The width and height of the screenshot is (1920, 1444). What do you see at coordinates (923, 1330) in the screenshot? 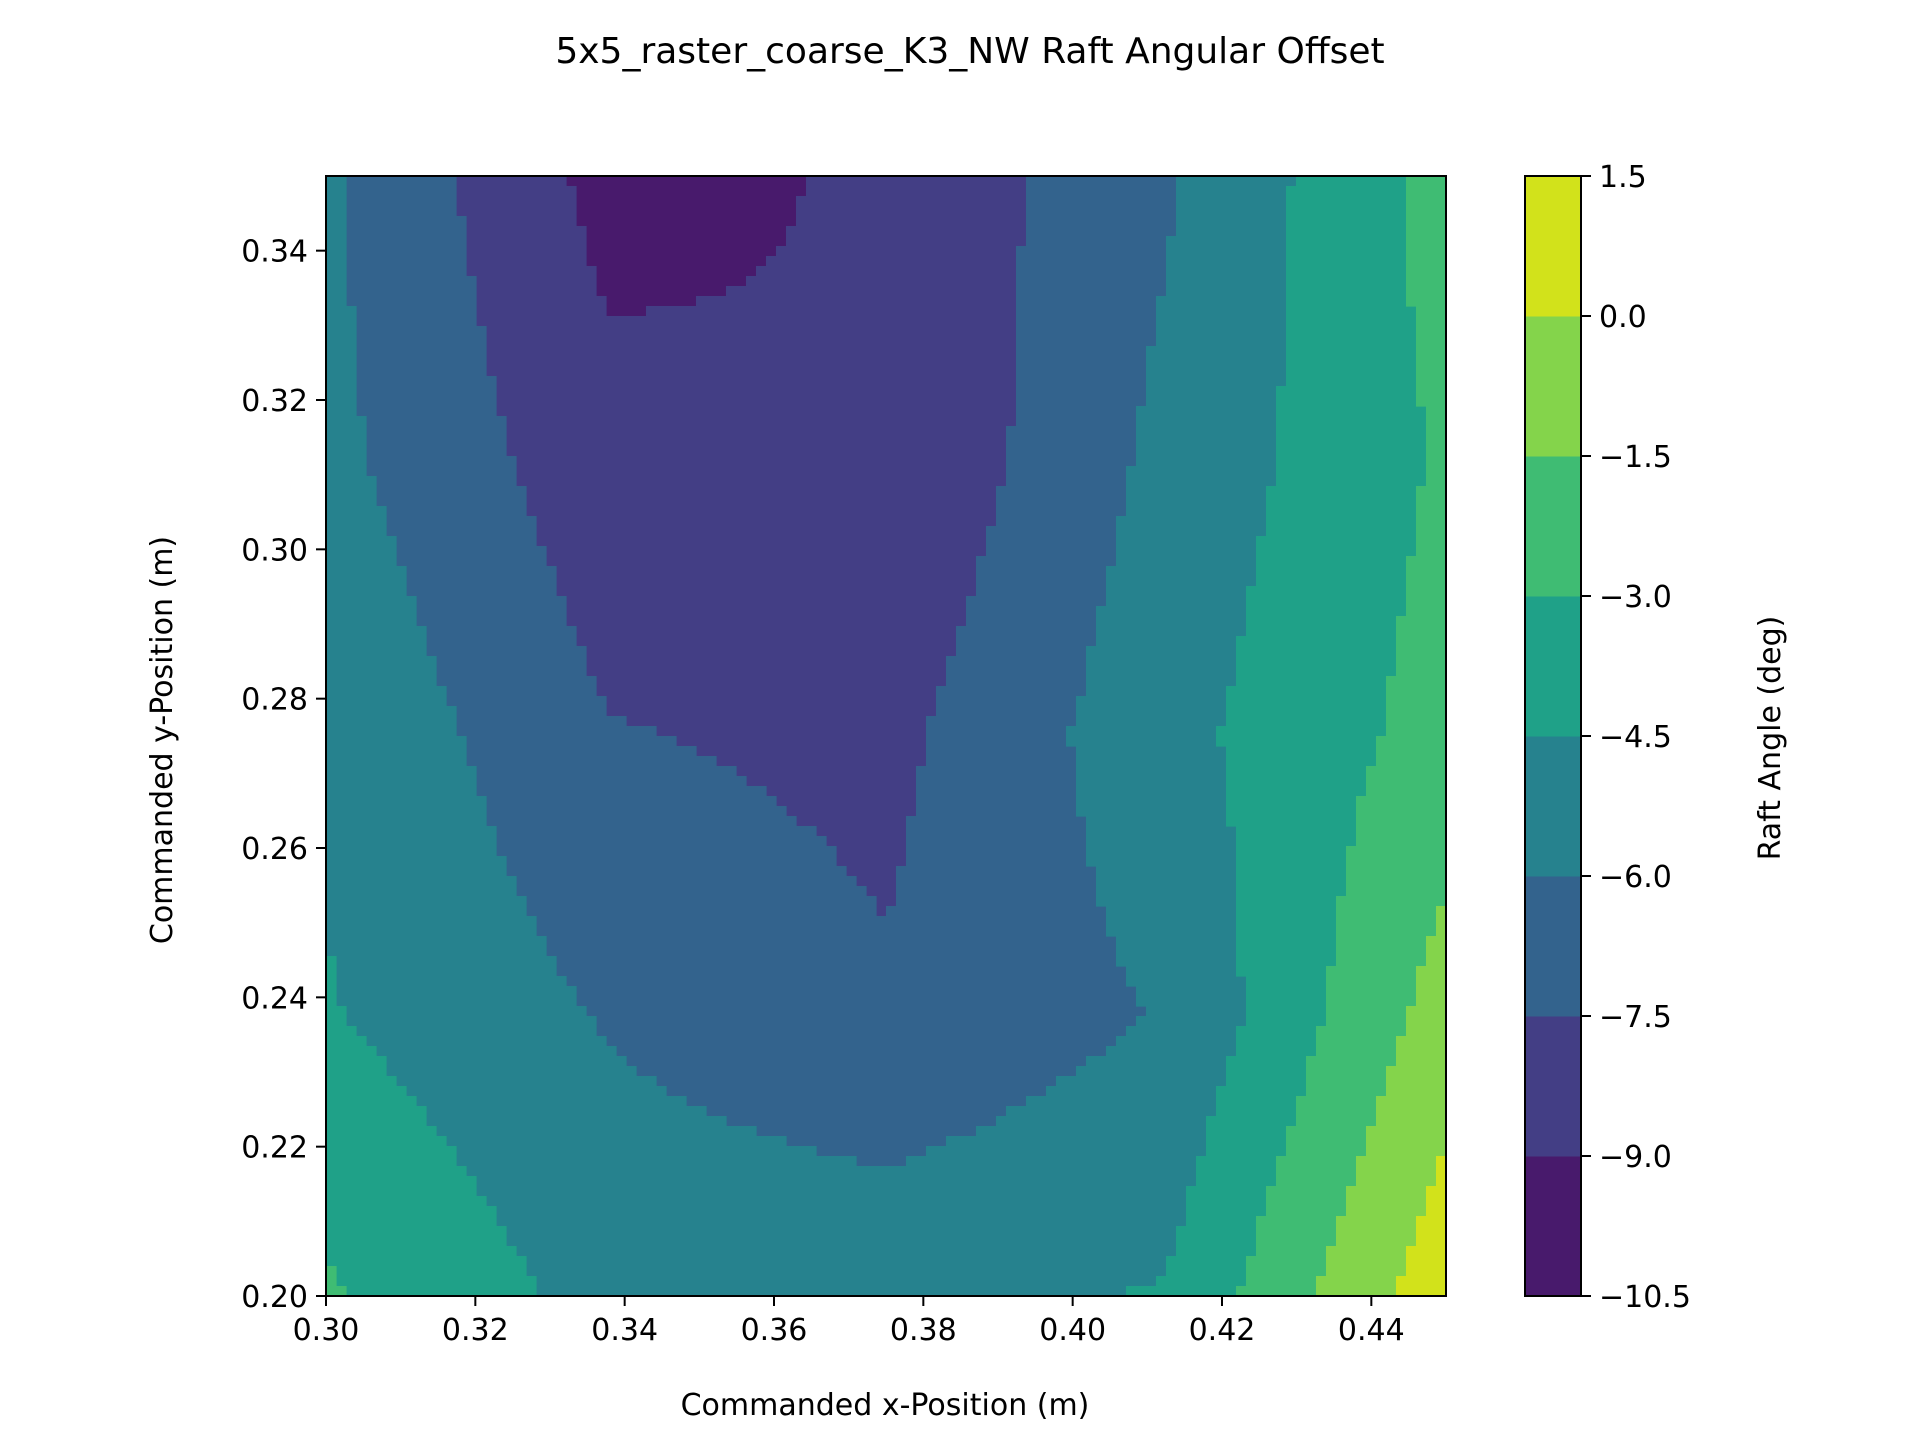
I see `x-tick-label: 0.38` at bounding box center [923, 1330].